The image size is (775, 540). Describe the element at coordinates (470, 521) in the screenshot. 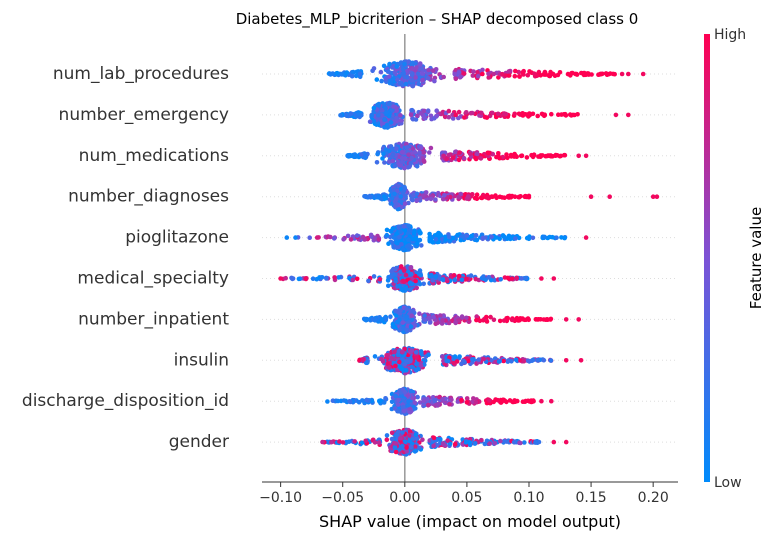

I see `x-axis-label: SHAP value (impact on model output)` at that location.